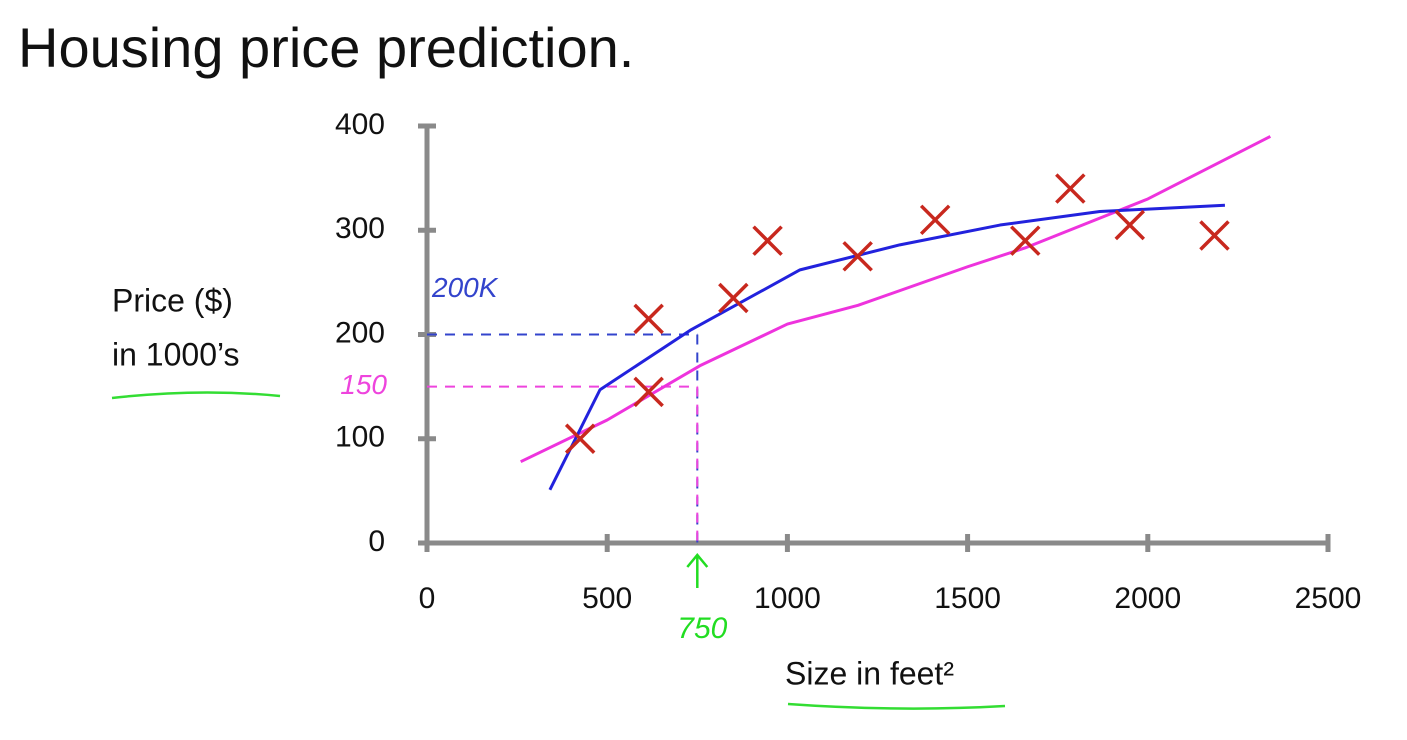  I want to click on y-axis-label: Price ($), so click(172, 300).